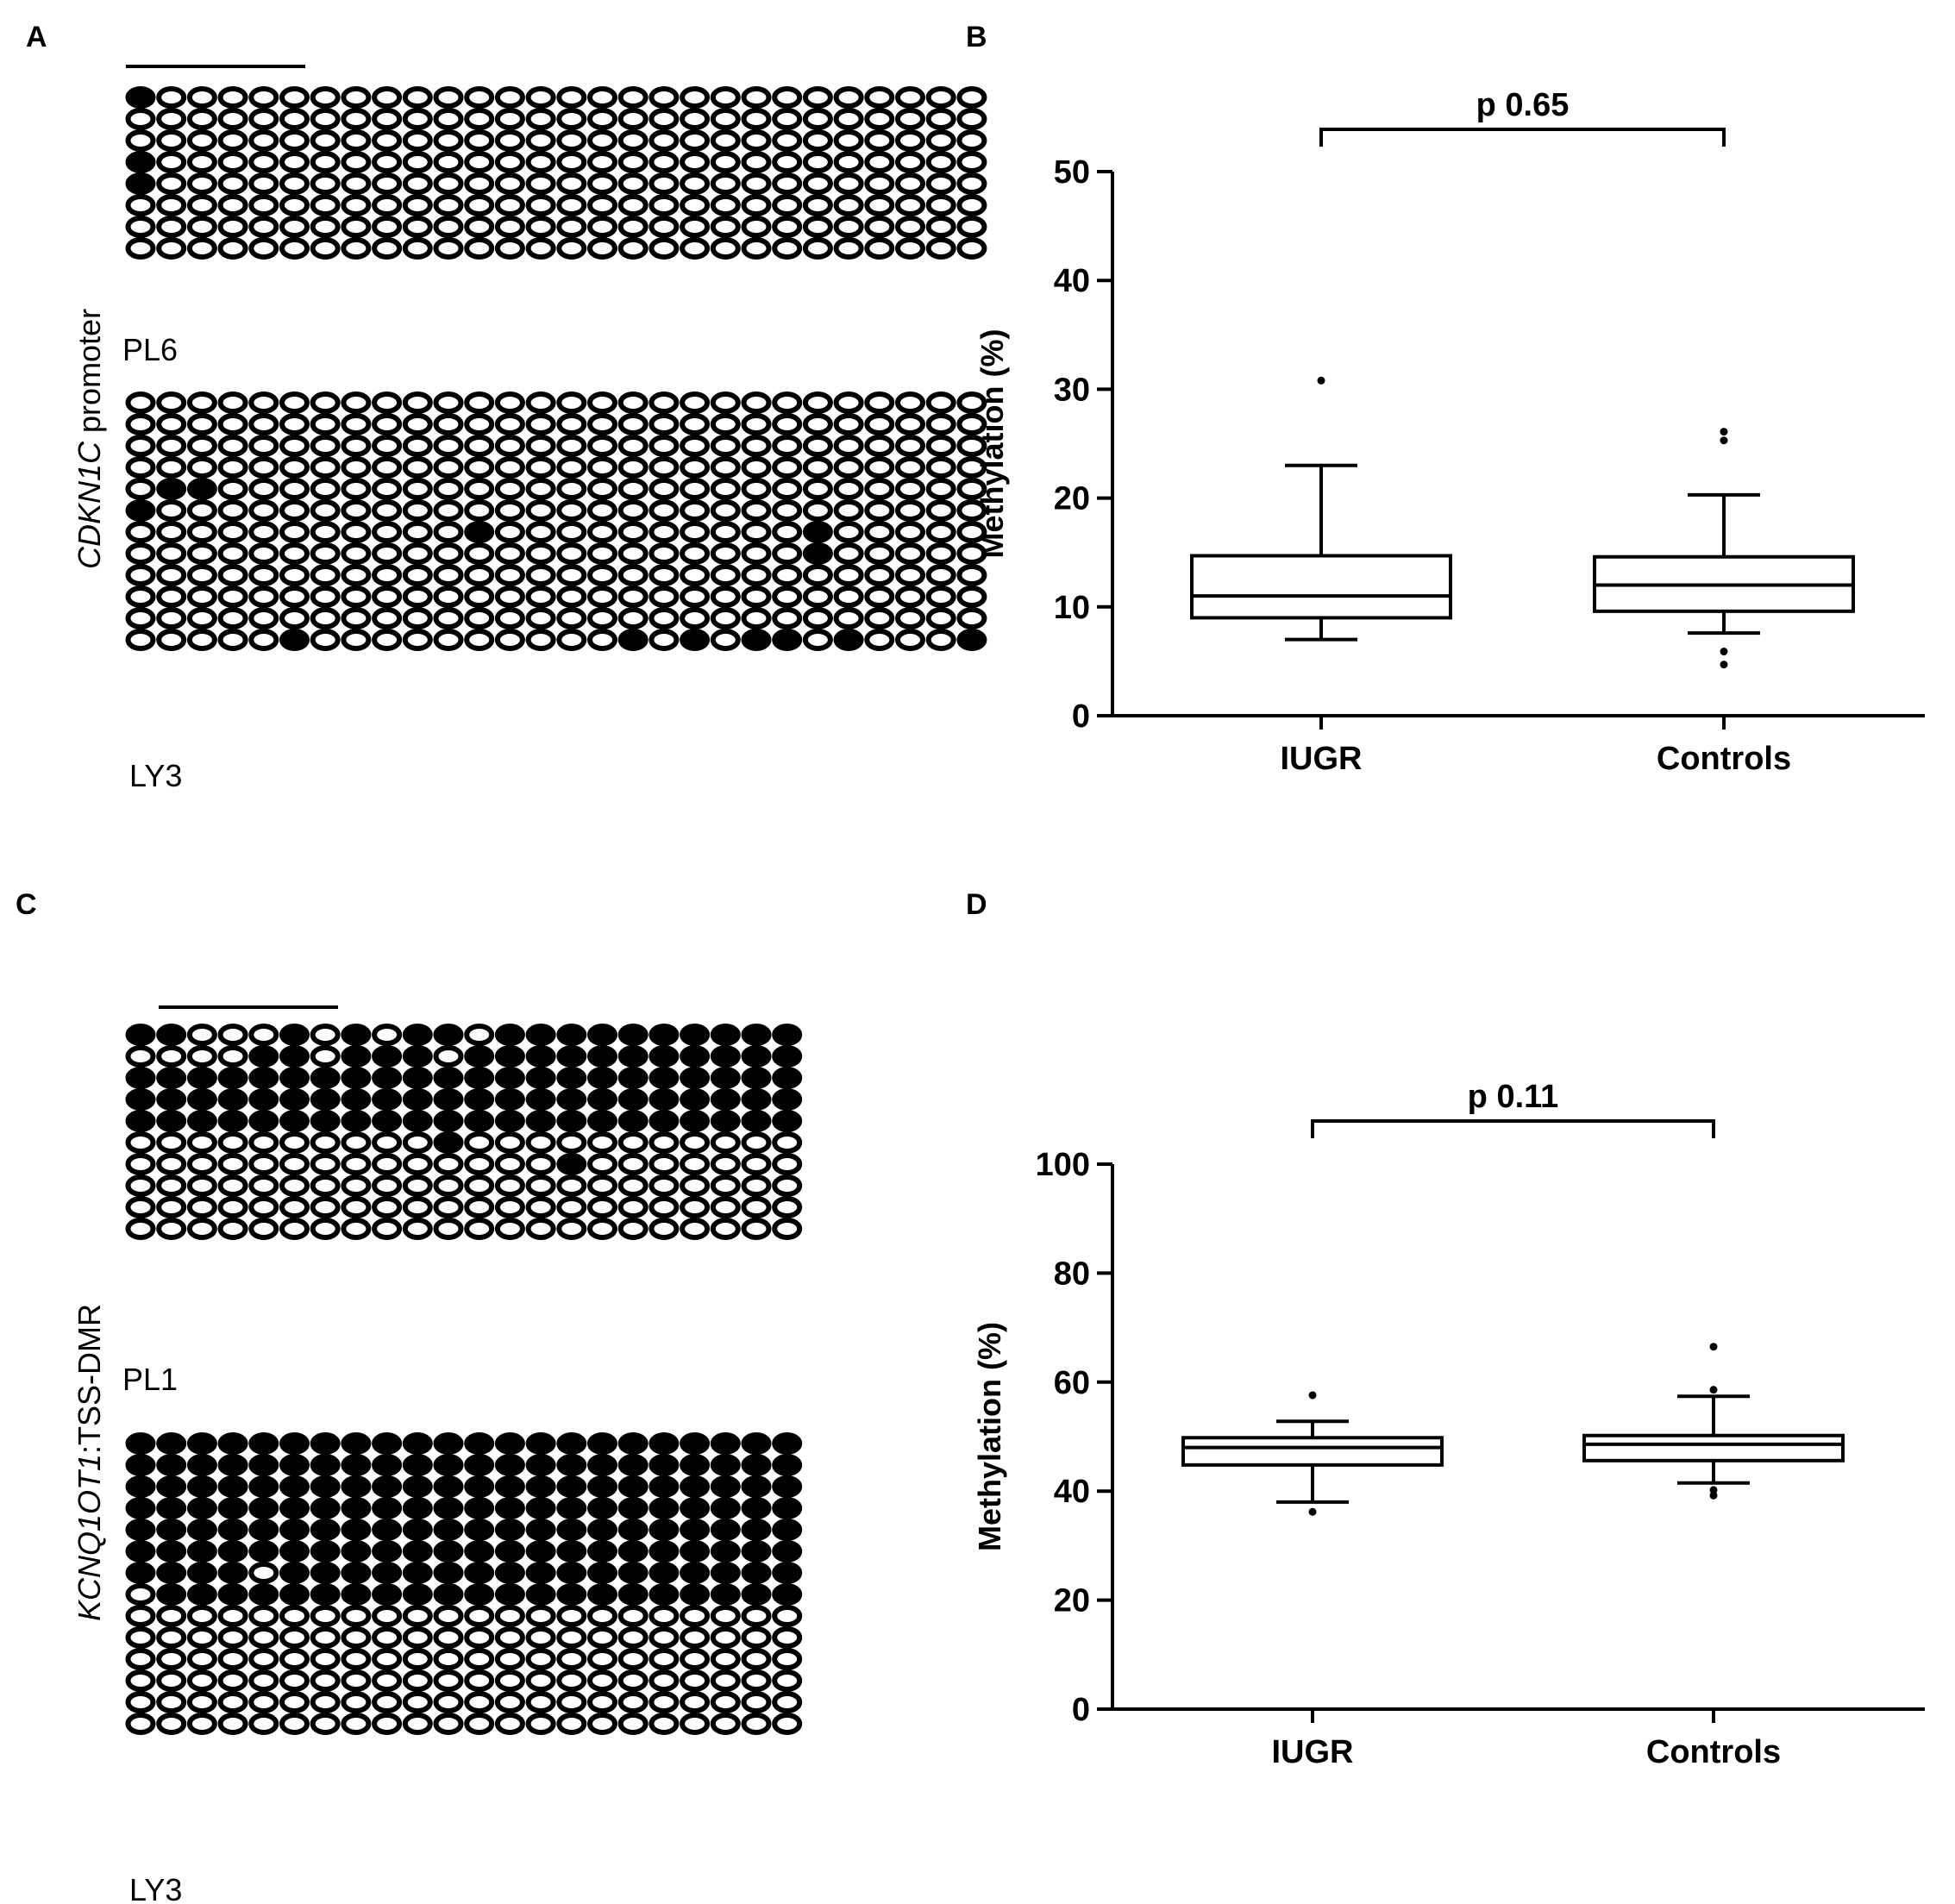  What do you see at coordinates (1724, 602) in the screenshot?
I see `box-controls: Controls` at bounding box center [1724, 602].